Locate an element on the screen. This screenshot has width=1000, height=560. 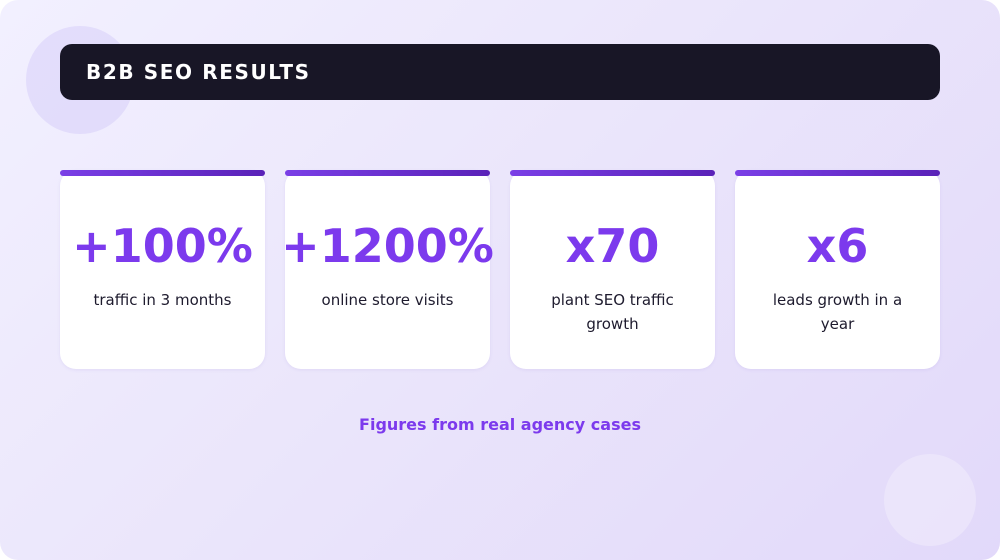
stat-value: +100% is located at coordinates (162, 246).